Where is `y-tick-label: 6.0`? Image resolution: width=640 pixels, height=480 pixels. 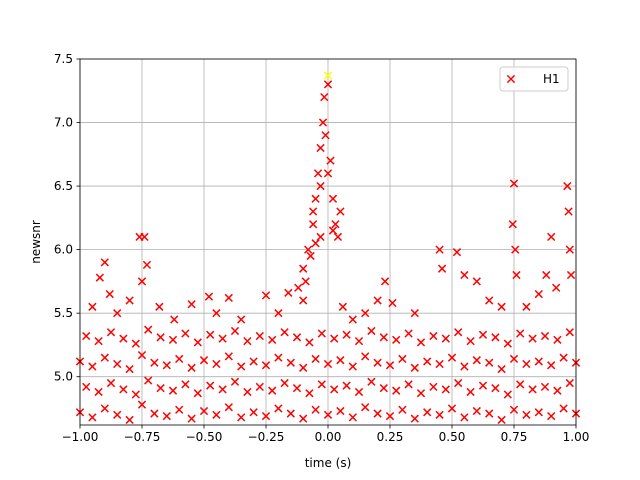 y-tick-label: 6.0 is located at coordinates (63, 250).